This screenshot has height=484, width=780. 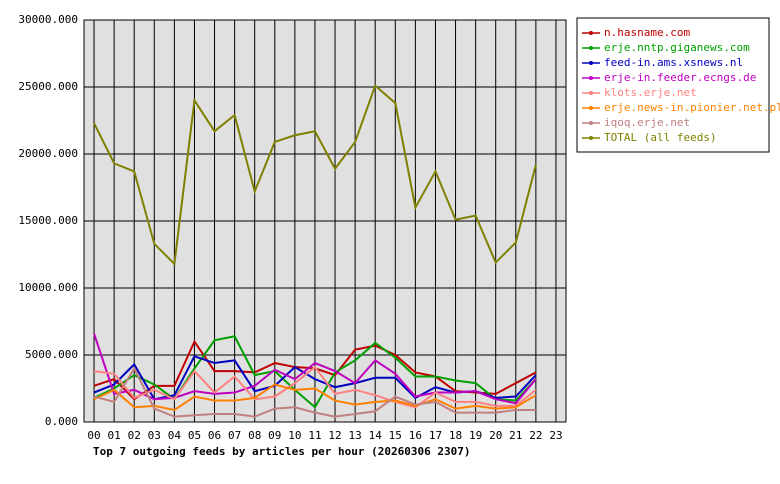 What do you see at coordinates (673, 85) in the screenshot?
I see `legend-box` at bounding box center [673, 85].